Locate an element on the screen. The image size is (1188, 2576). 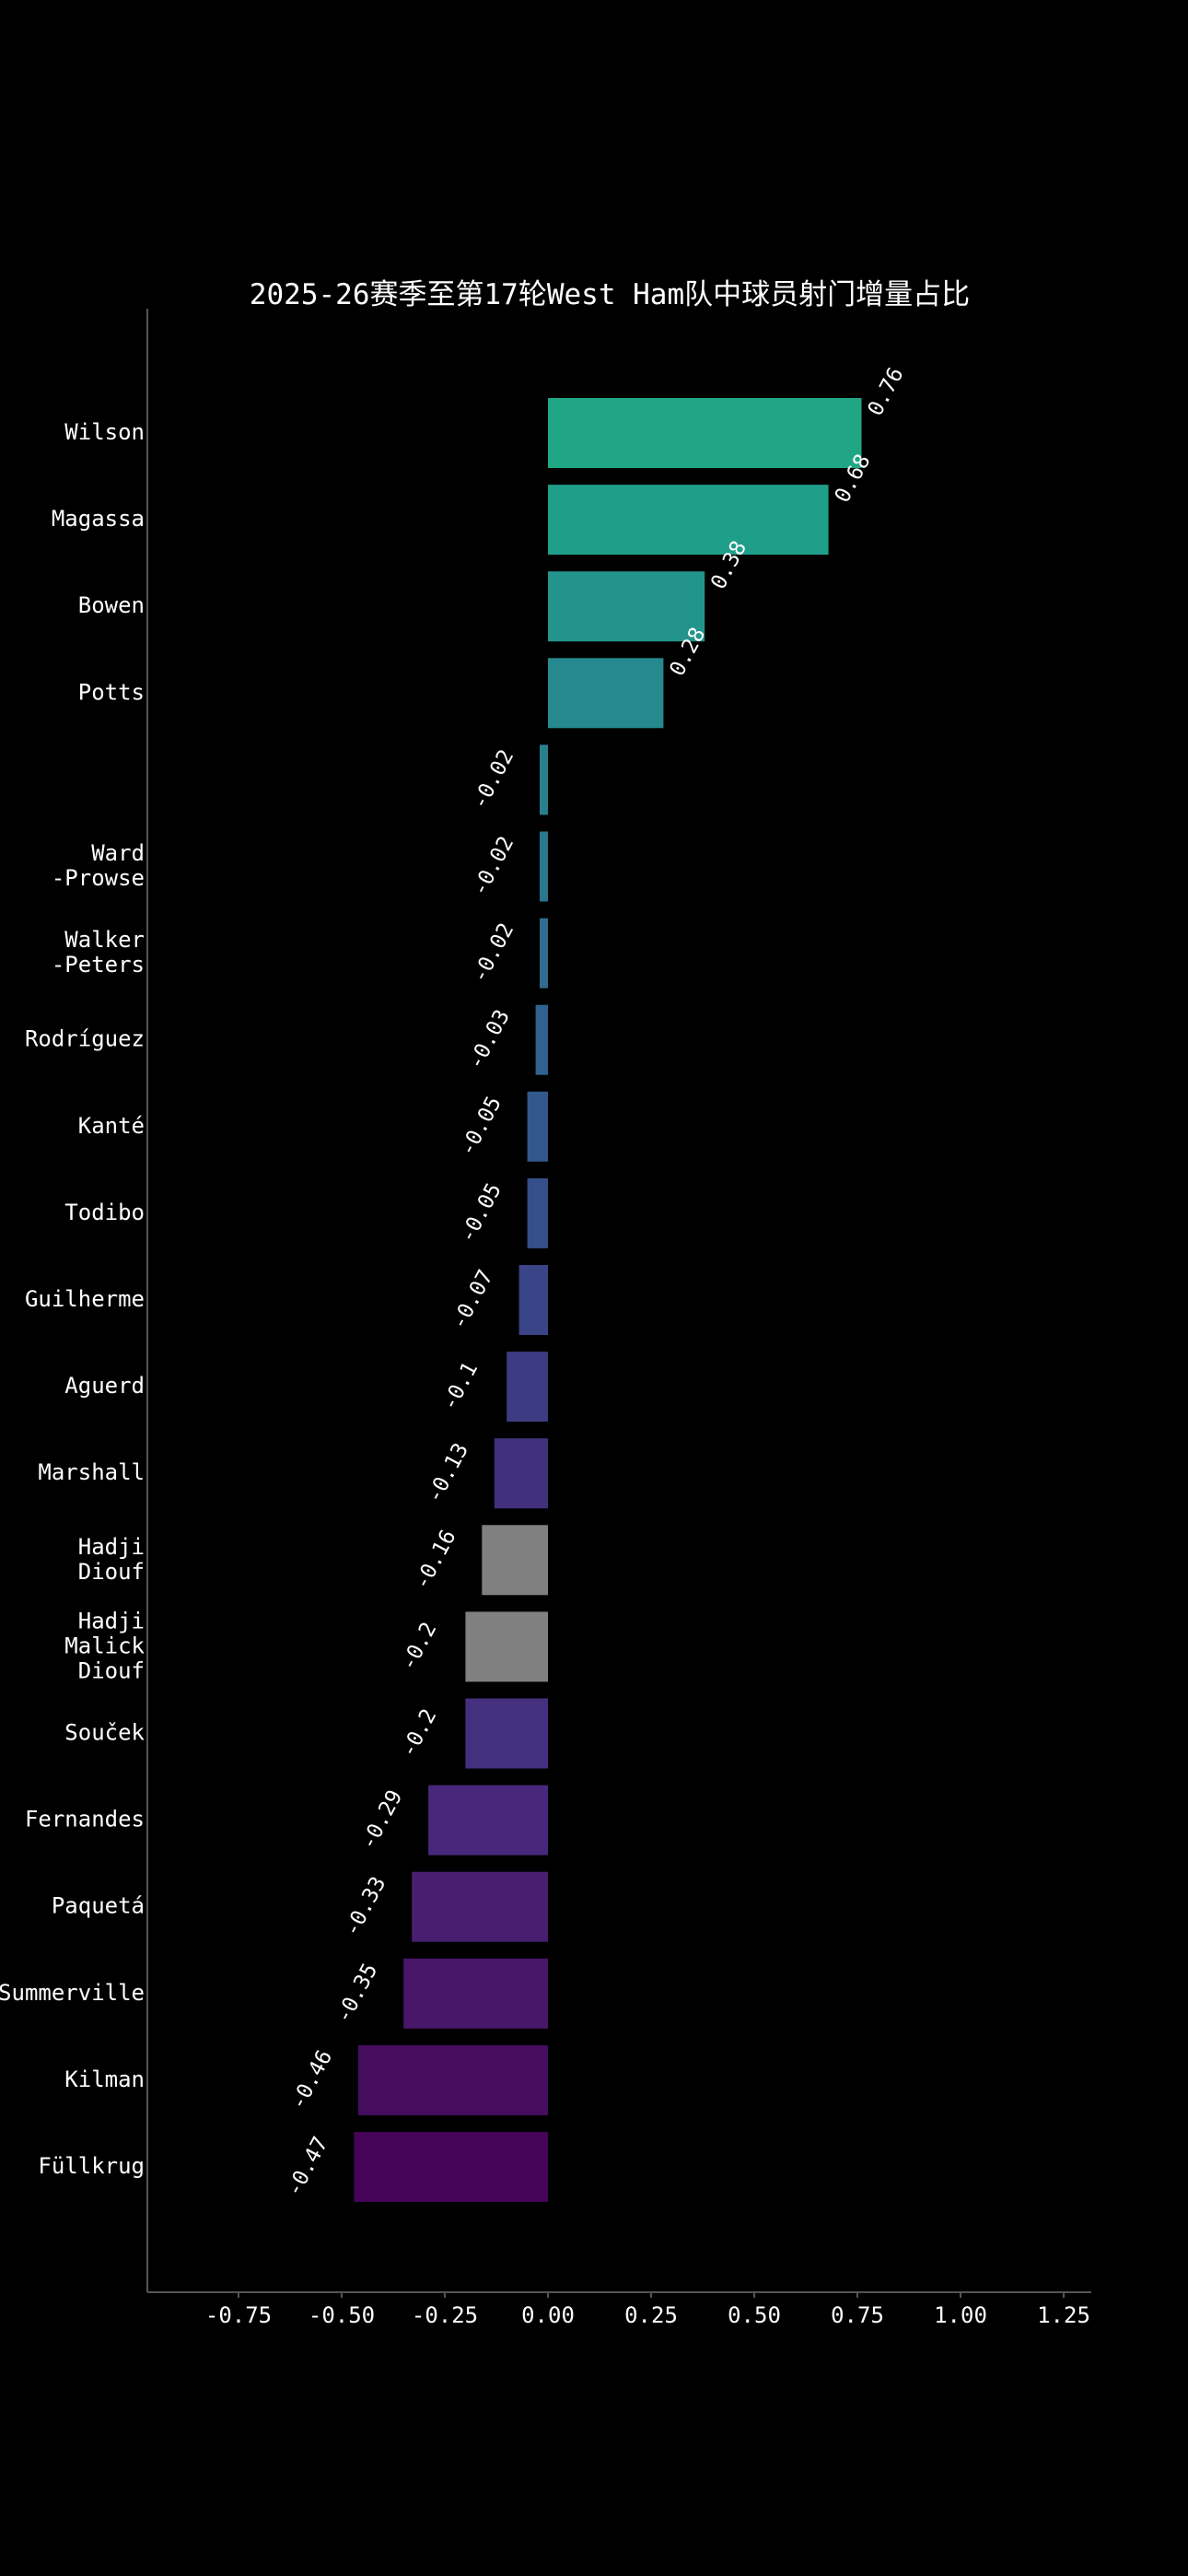
category-label-line: Guilherme is located at coordinates (85, 1299).